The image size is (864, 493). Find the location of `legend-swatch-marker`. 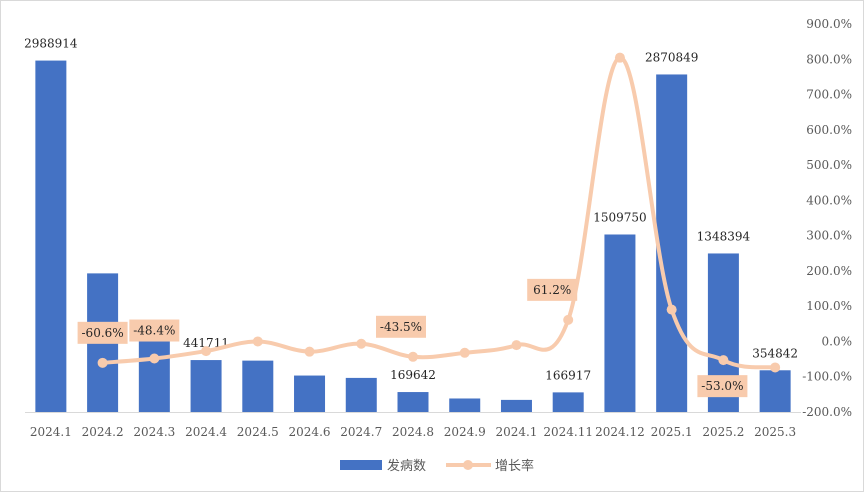

legend-swatch-marker is located at coordinates (468, 465).